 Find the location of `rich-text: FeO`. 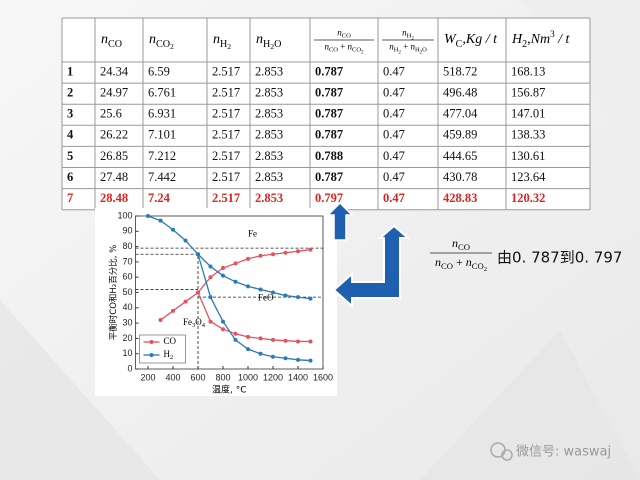

rich-text: FeO is located at coordinates (266, 298).